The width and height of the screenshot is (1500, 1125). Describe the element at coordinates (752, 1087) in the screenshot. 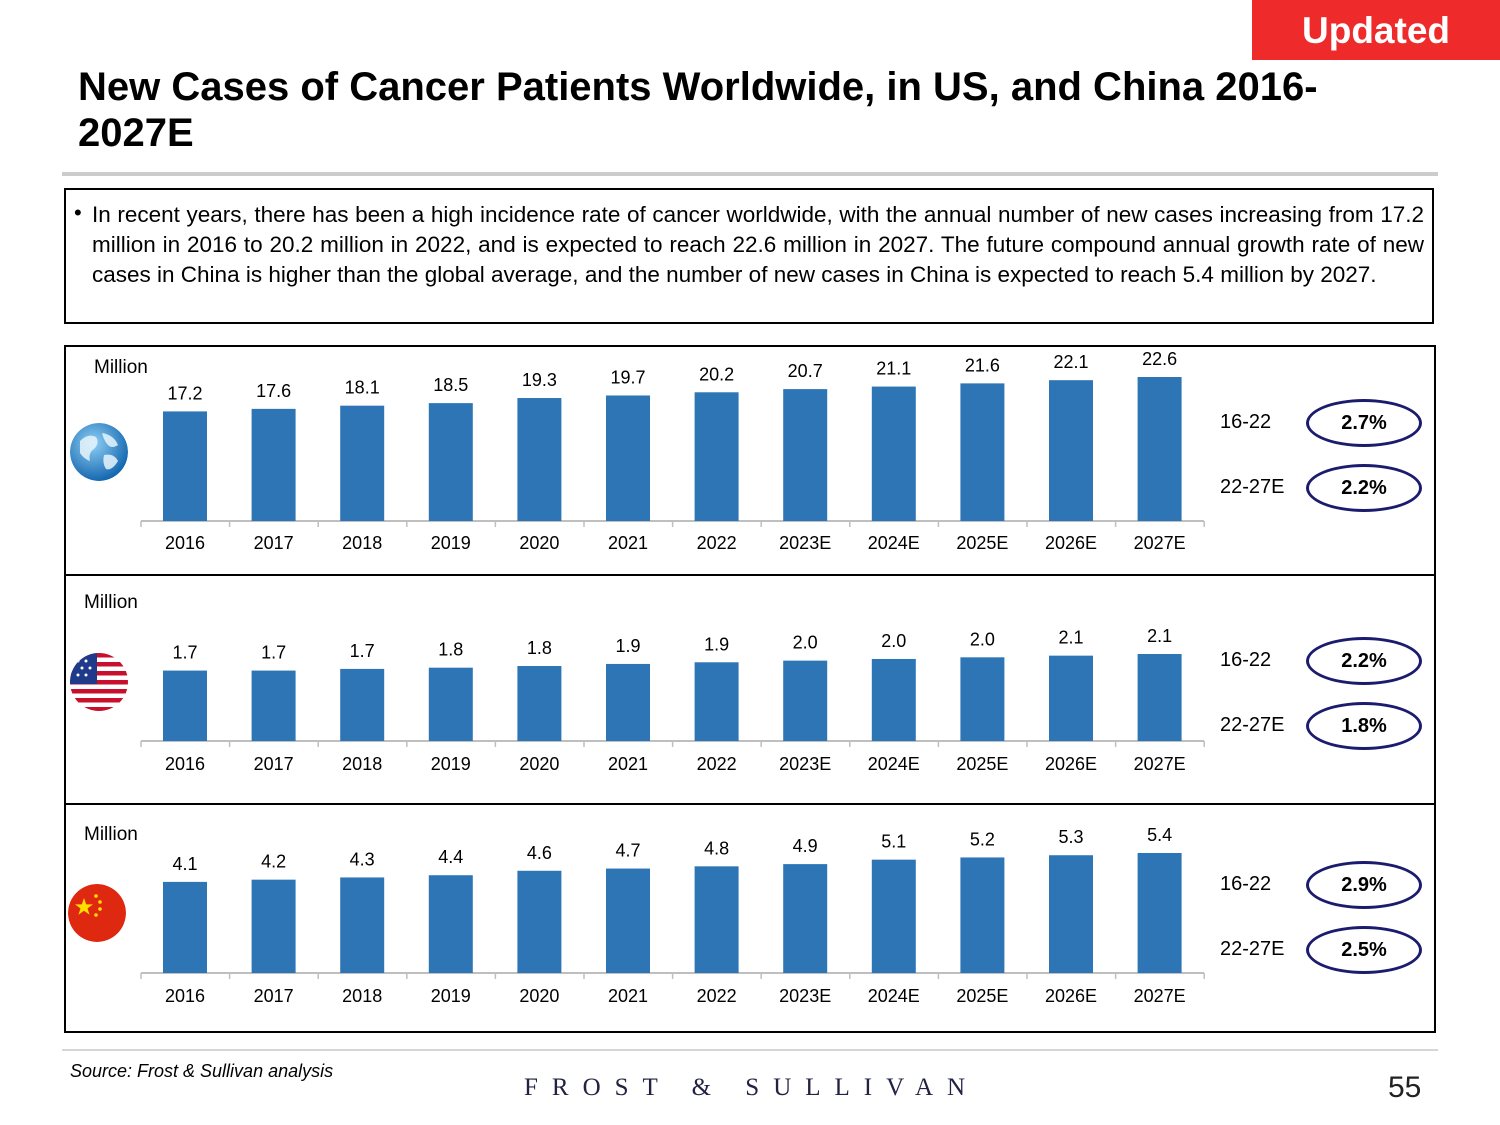

I see `brand-logo: FROST & SULLIVAN` at that location.